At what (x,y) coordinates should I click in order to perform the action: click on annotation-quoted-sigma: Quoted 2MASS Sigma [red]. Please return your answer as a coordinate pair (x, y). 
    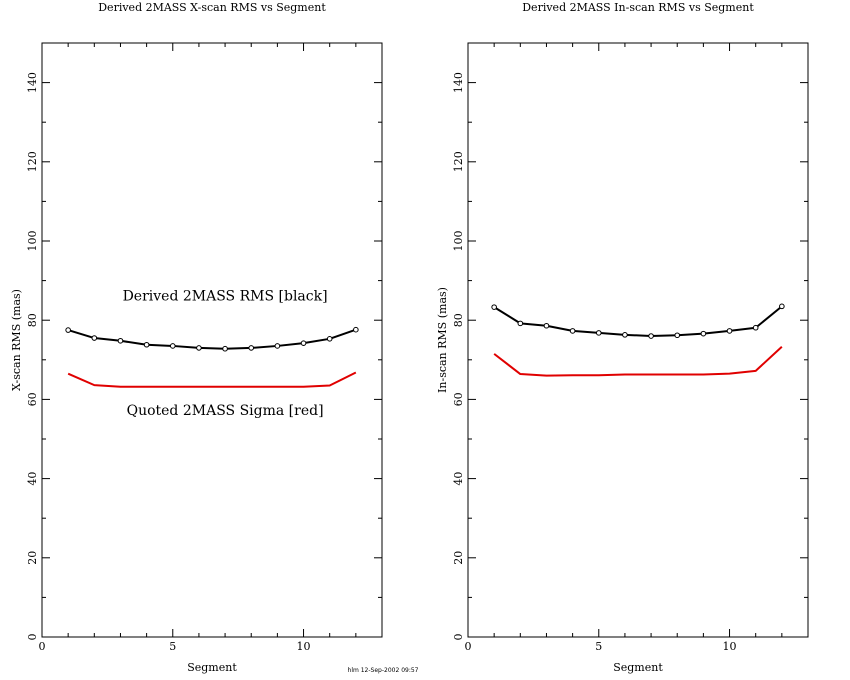
    Looking at the image, I should click on (225, 411).